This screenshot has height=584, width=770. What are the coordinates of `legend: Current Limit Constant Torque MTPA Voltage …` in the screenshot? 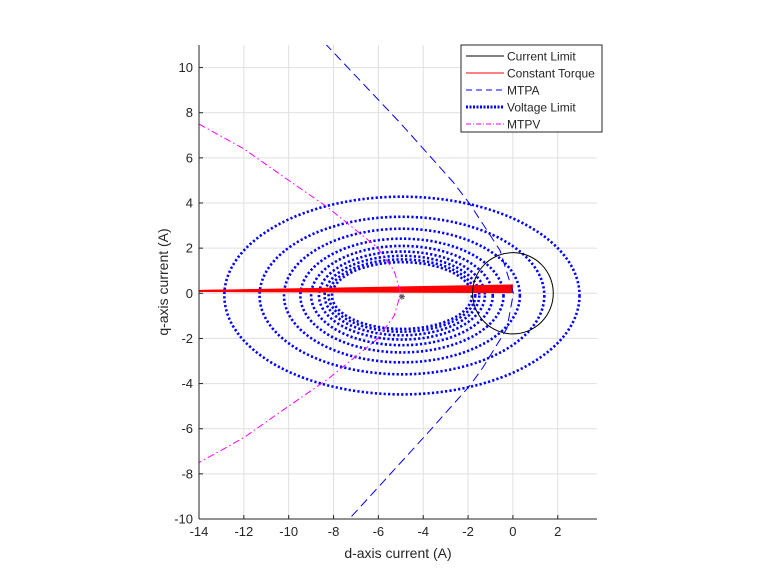 It's located at (531, 88).